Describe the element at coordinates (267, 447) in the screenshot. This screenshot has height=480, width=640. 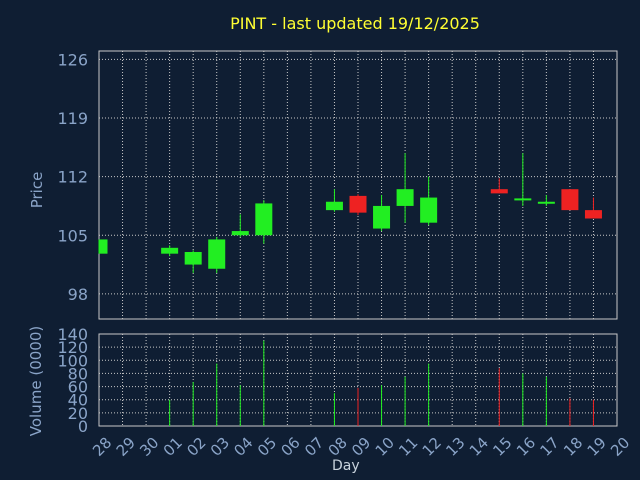
I see `x-tick-label: 05` at that location.